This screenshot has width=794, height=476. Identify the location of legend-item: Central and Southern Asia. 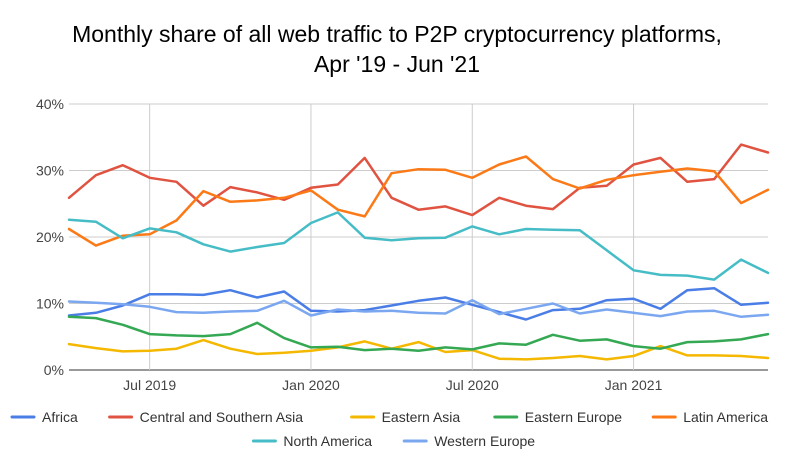
(206, 417).